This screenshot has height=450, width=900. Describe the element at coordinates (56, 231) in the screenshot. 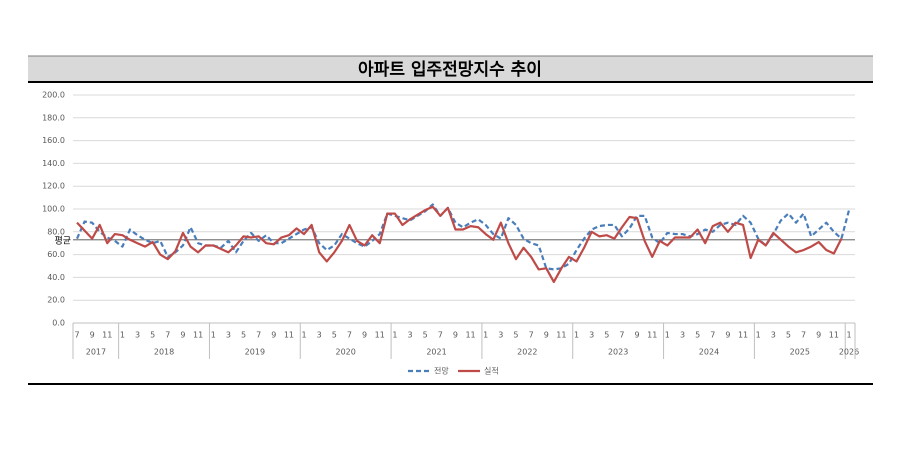

I see `y-tick-label: 80.0` at that location.